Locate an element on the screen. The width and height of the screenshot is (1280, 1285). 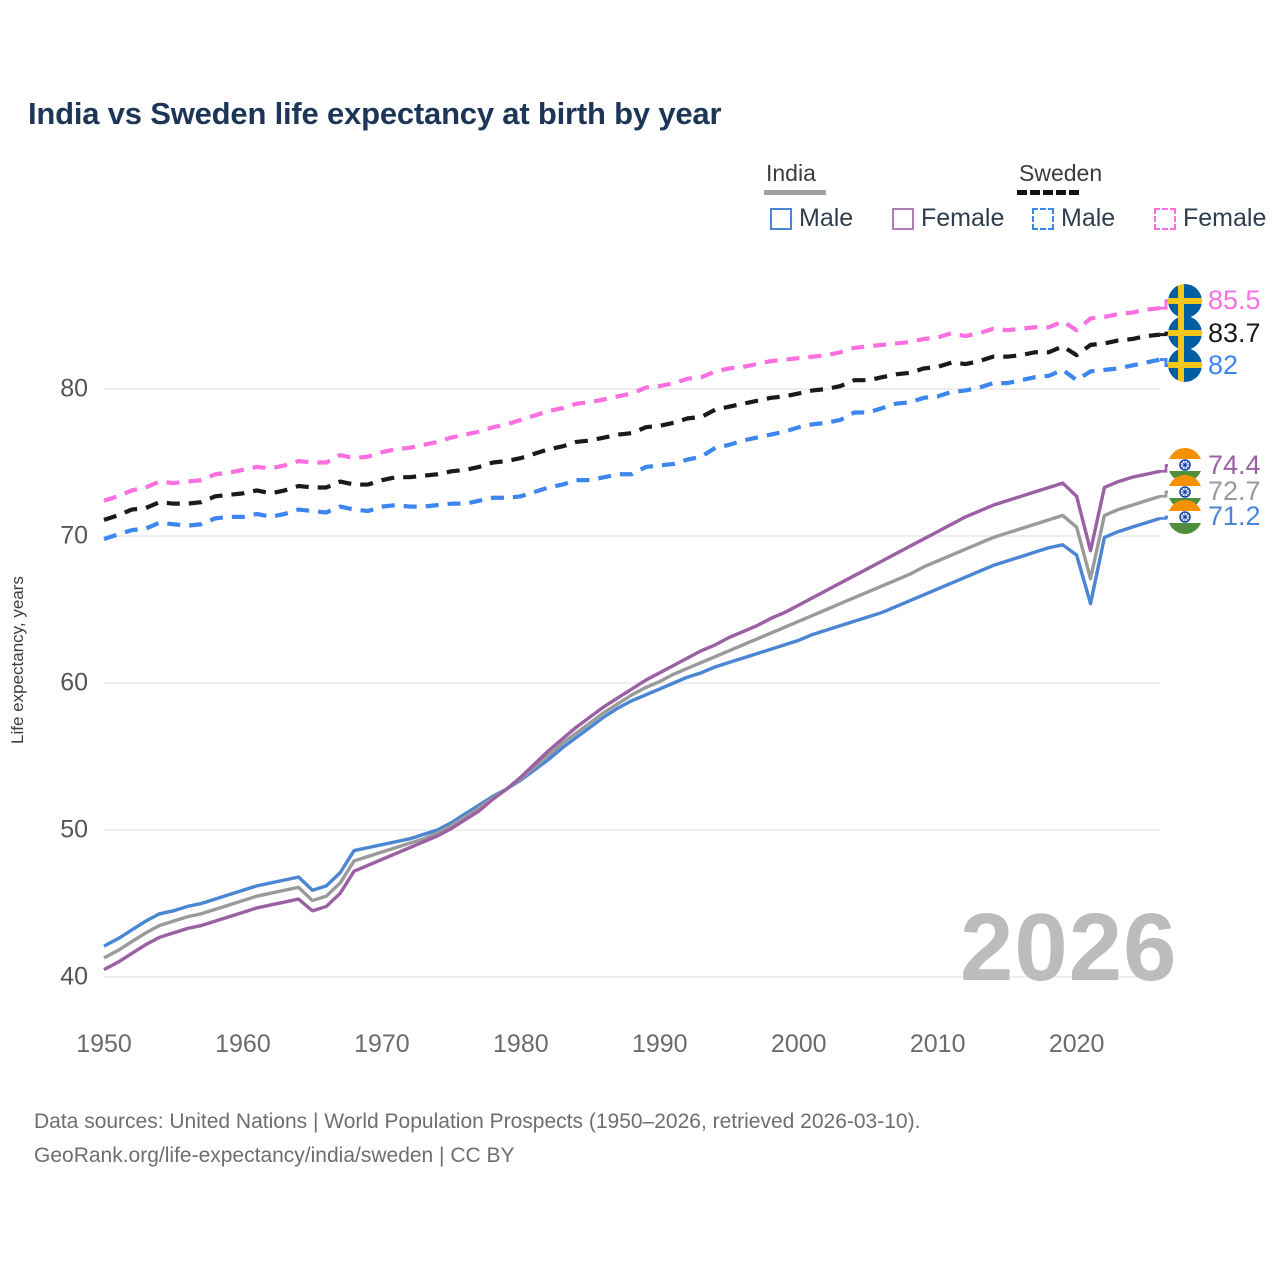
end-label-sweden-female: 85.5 is located at coordinates (1214, 300).